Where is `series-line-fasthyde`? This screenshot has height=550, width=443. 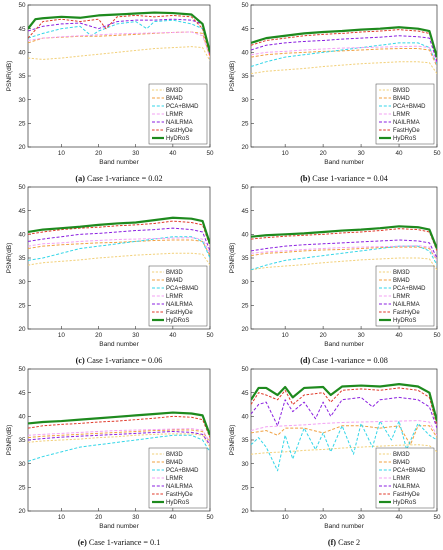 series-line-fasthyde is located at coordinates (119, 426).